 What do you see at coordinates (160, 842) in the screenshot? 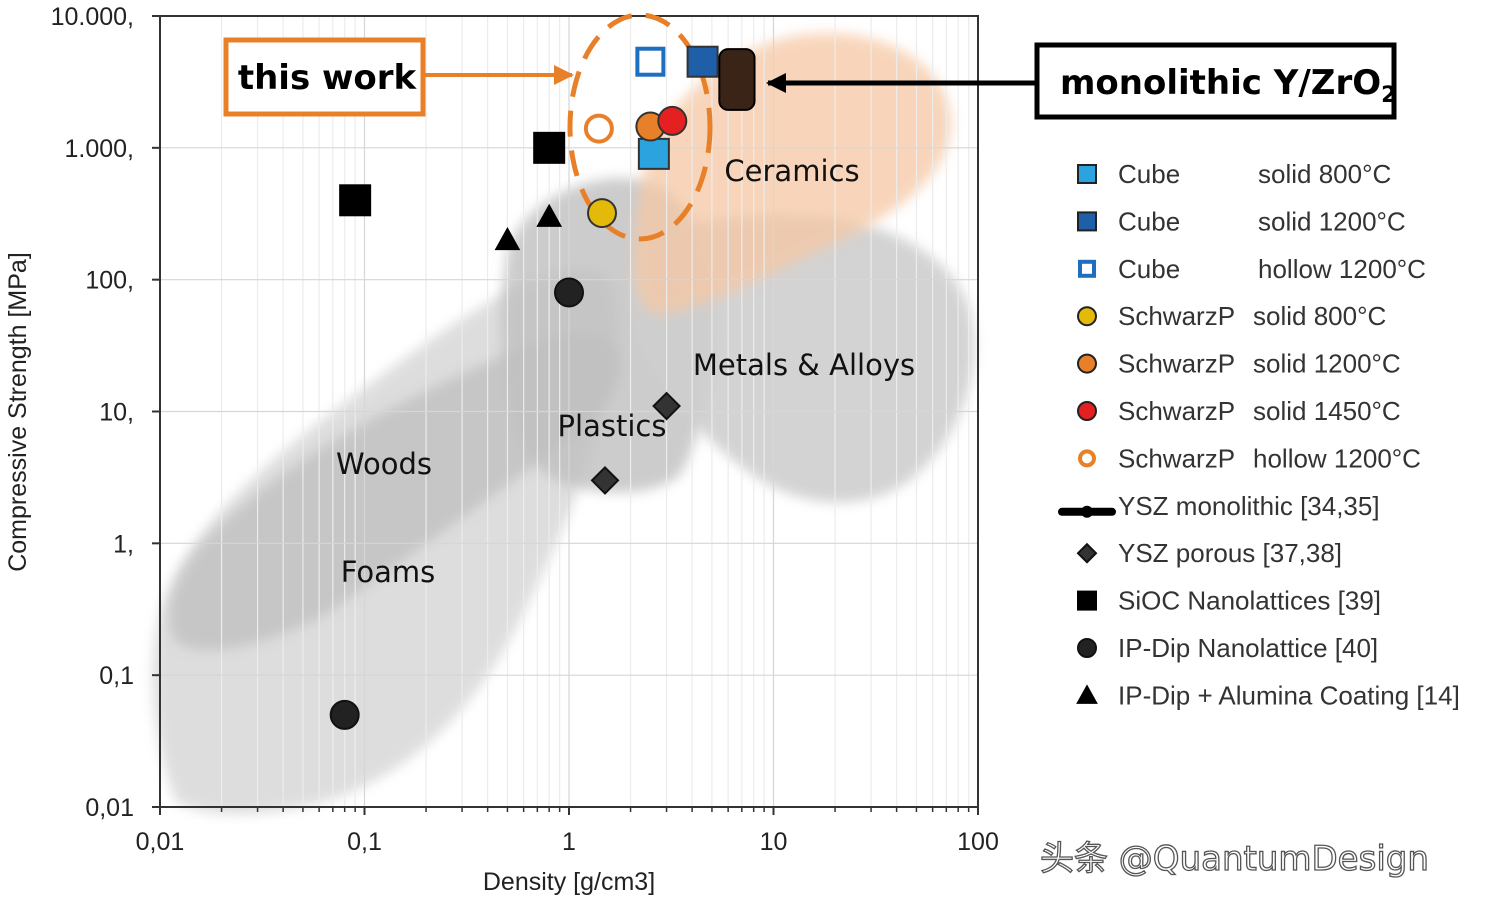
I see `x-tick-label: 0,01` at bounding box center [160, 842].